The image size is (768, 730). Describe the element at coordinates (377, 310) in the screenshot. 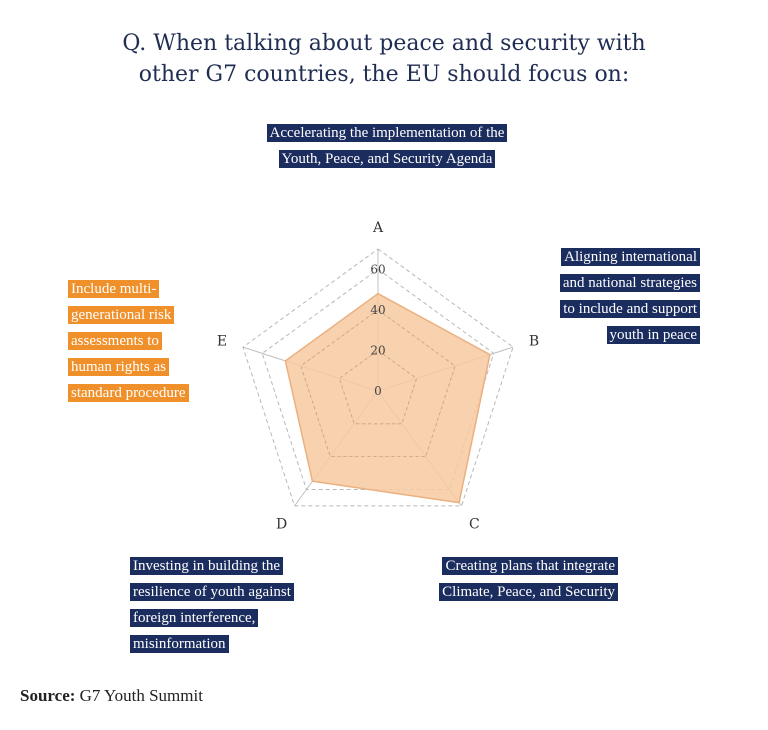

I see `tick-label-40: 40` at that location.